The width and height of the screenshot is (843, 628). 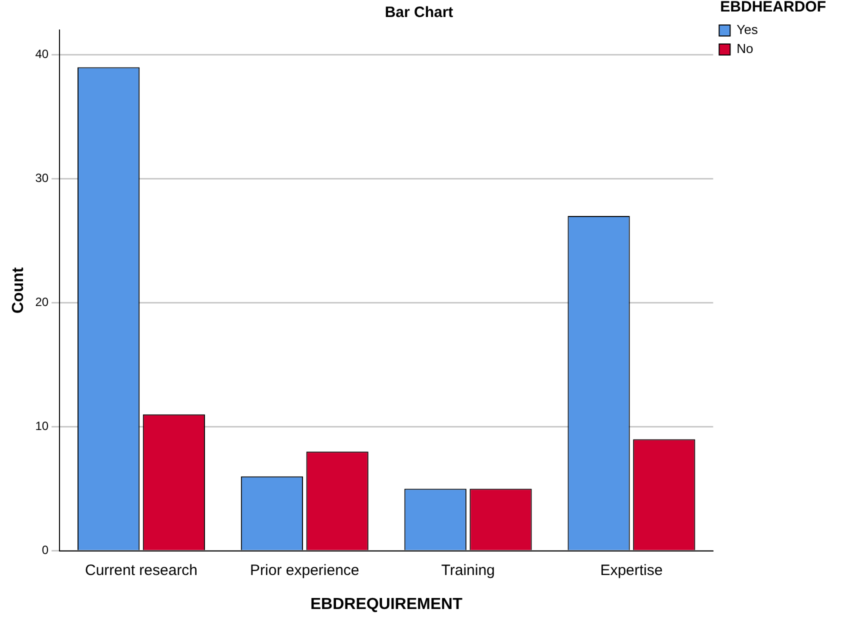 What do you see at coordinates (773, 8) in the screenshot?
I see `legend-title: EBDHEARDOF` at bounding box center [773, 8].